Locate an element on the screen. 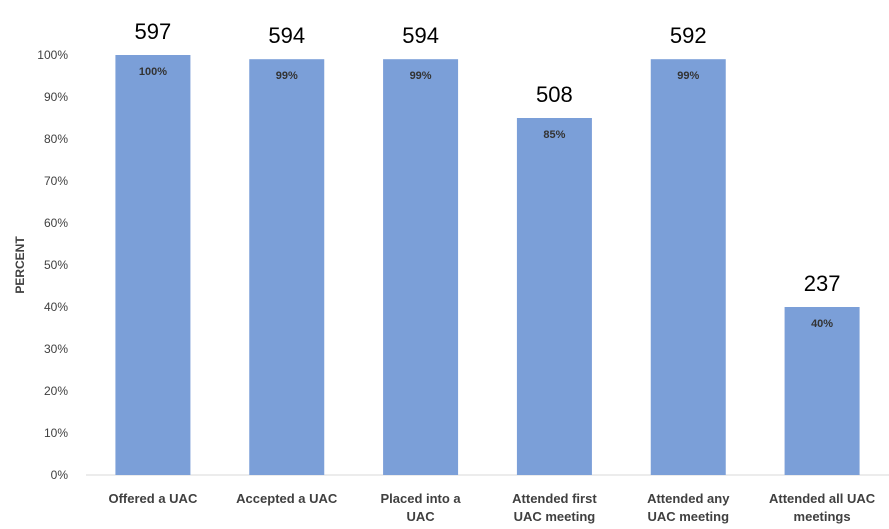 This screenshot has width=889, height=529. y-tick-label: 80% is located at coordinates (56, 139).